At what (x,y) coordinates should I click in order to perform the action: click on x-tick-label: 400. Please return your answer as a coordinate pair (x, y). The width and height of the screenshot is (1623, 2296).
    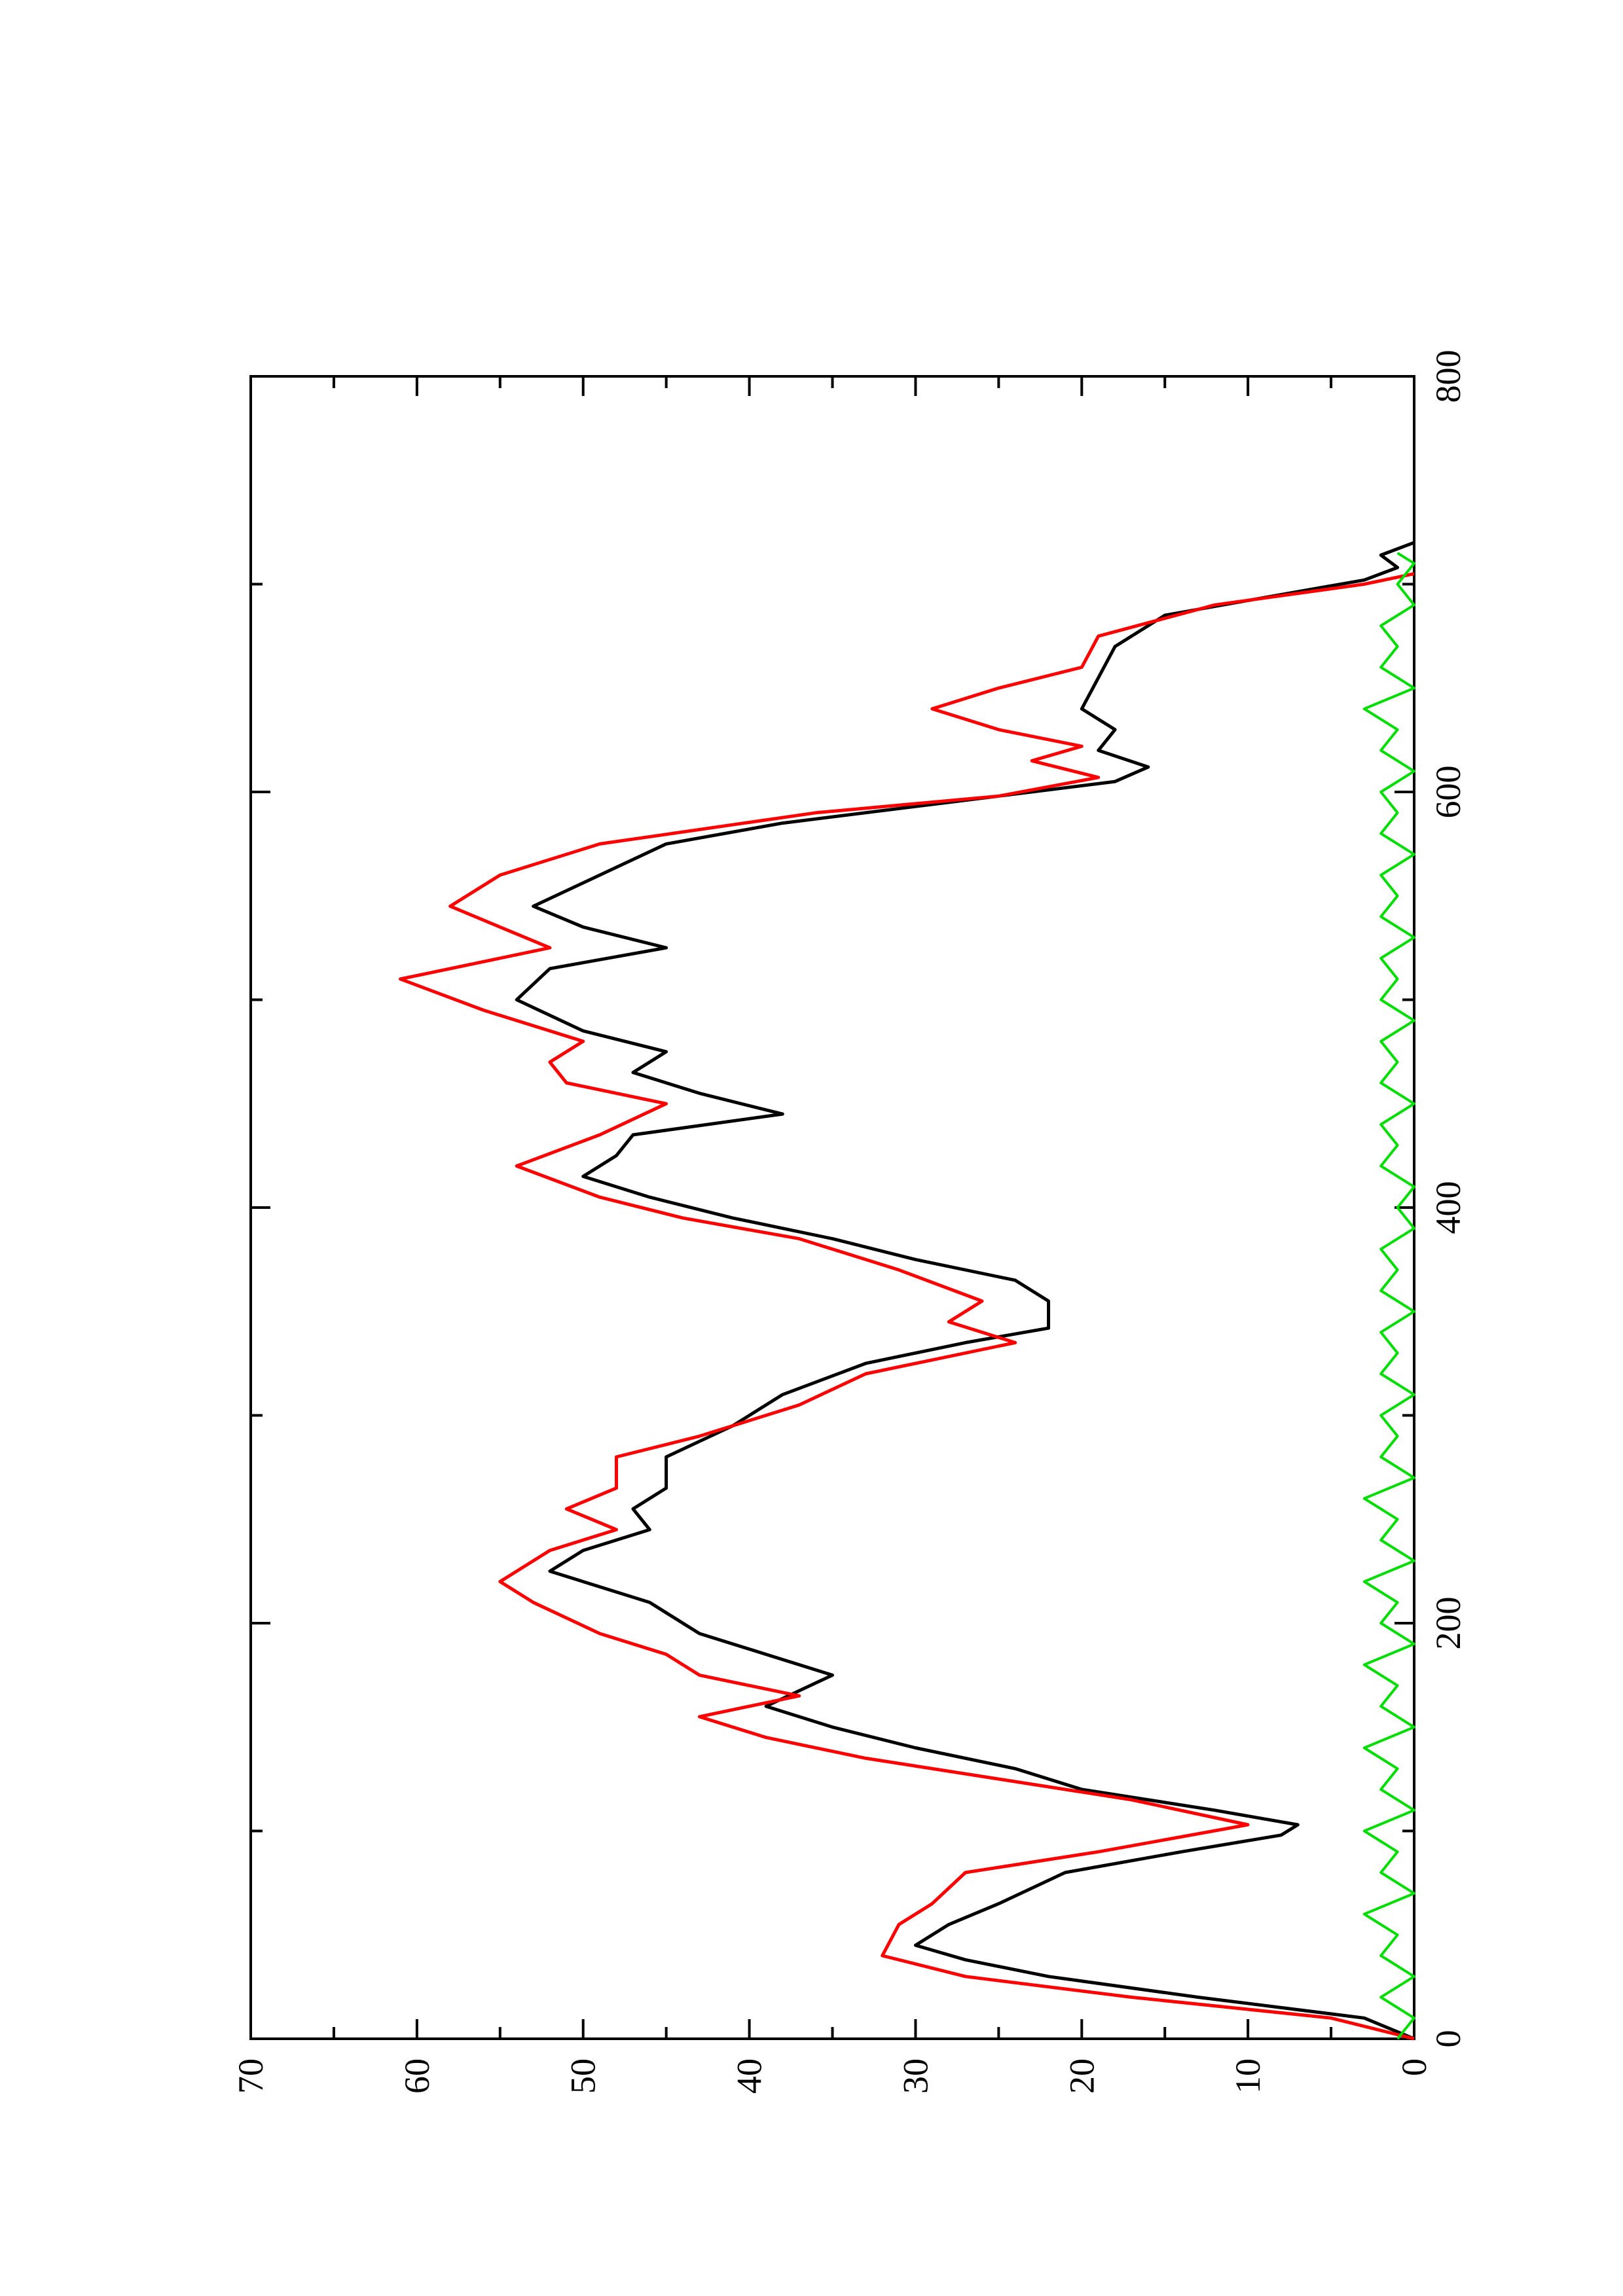
    Looking at the image, I should click on (1448, 1207).